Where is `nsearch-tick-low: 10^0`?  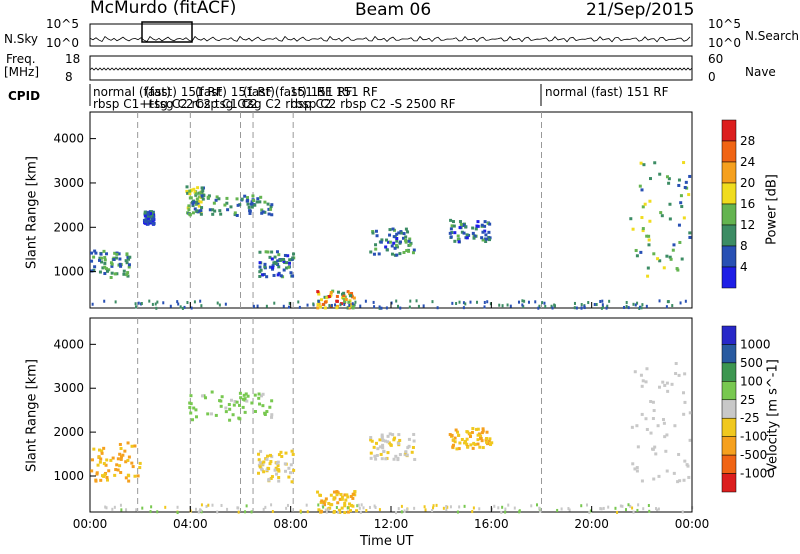
nsearch-tick-low: 10^0 is located at coordinates (724, 43).